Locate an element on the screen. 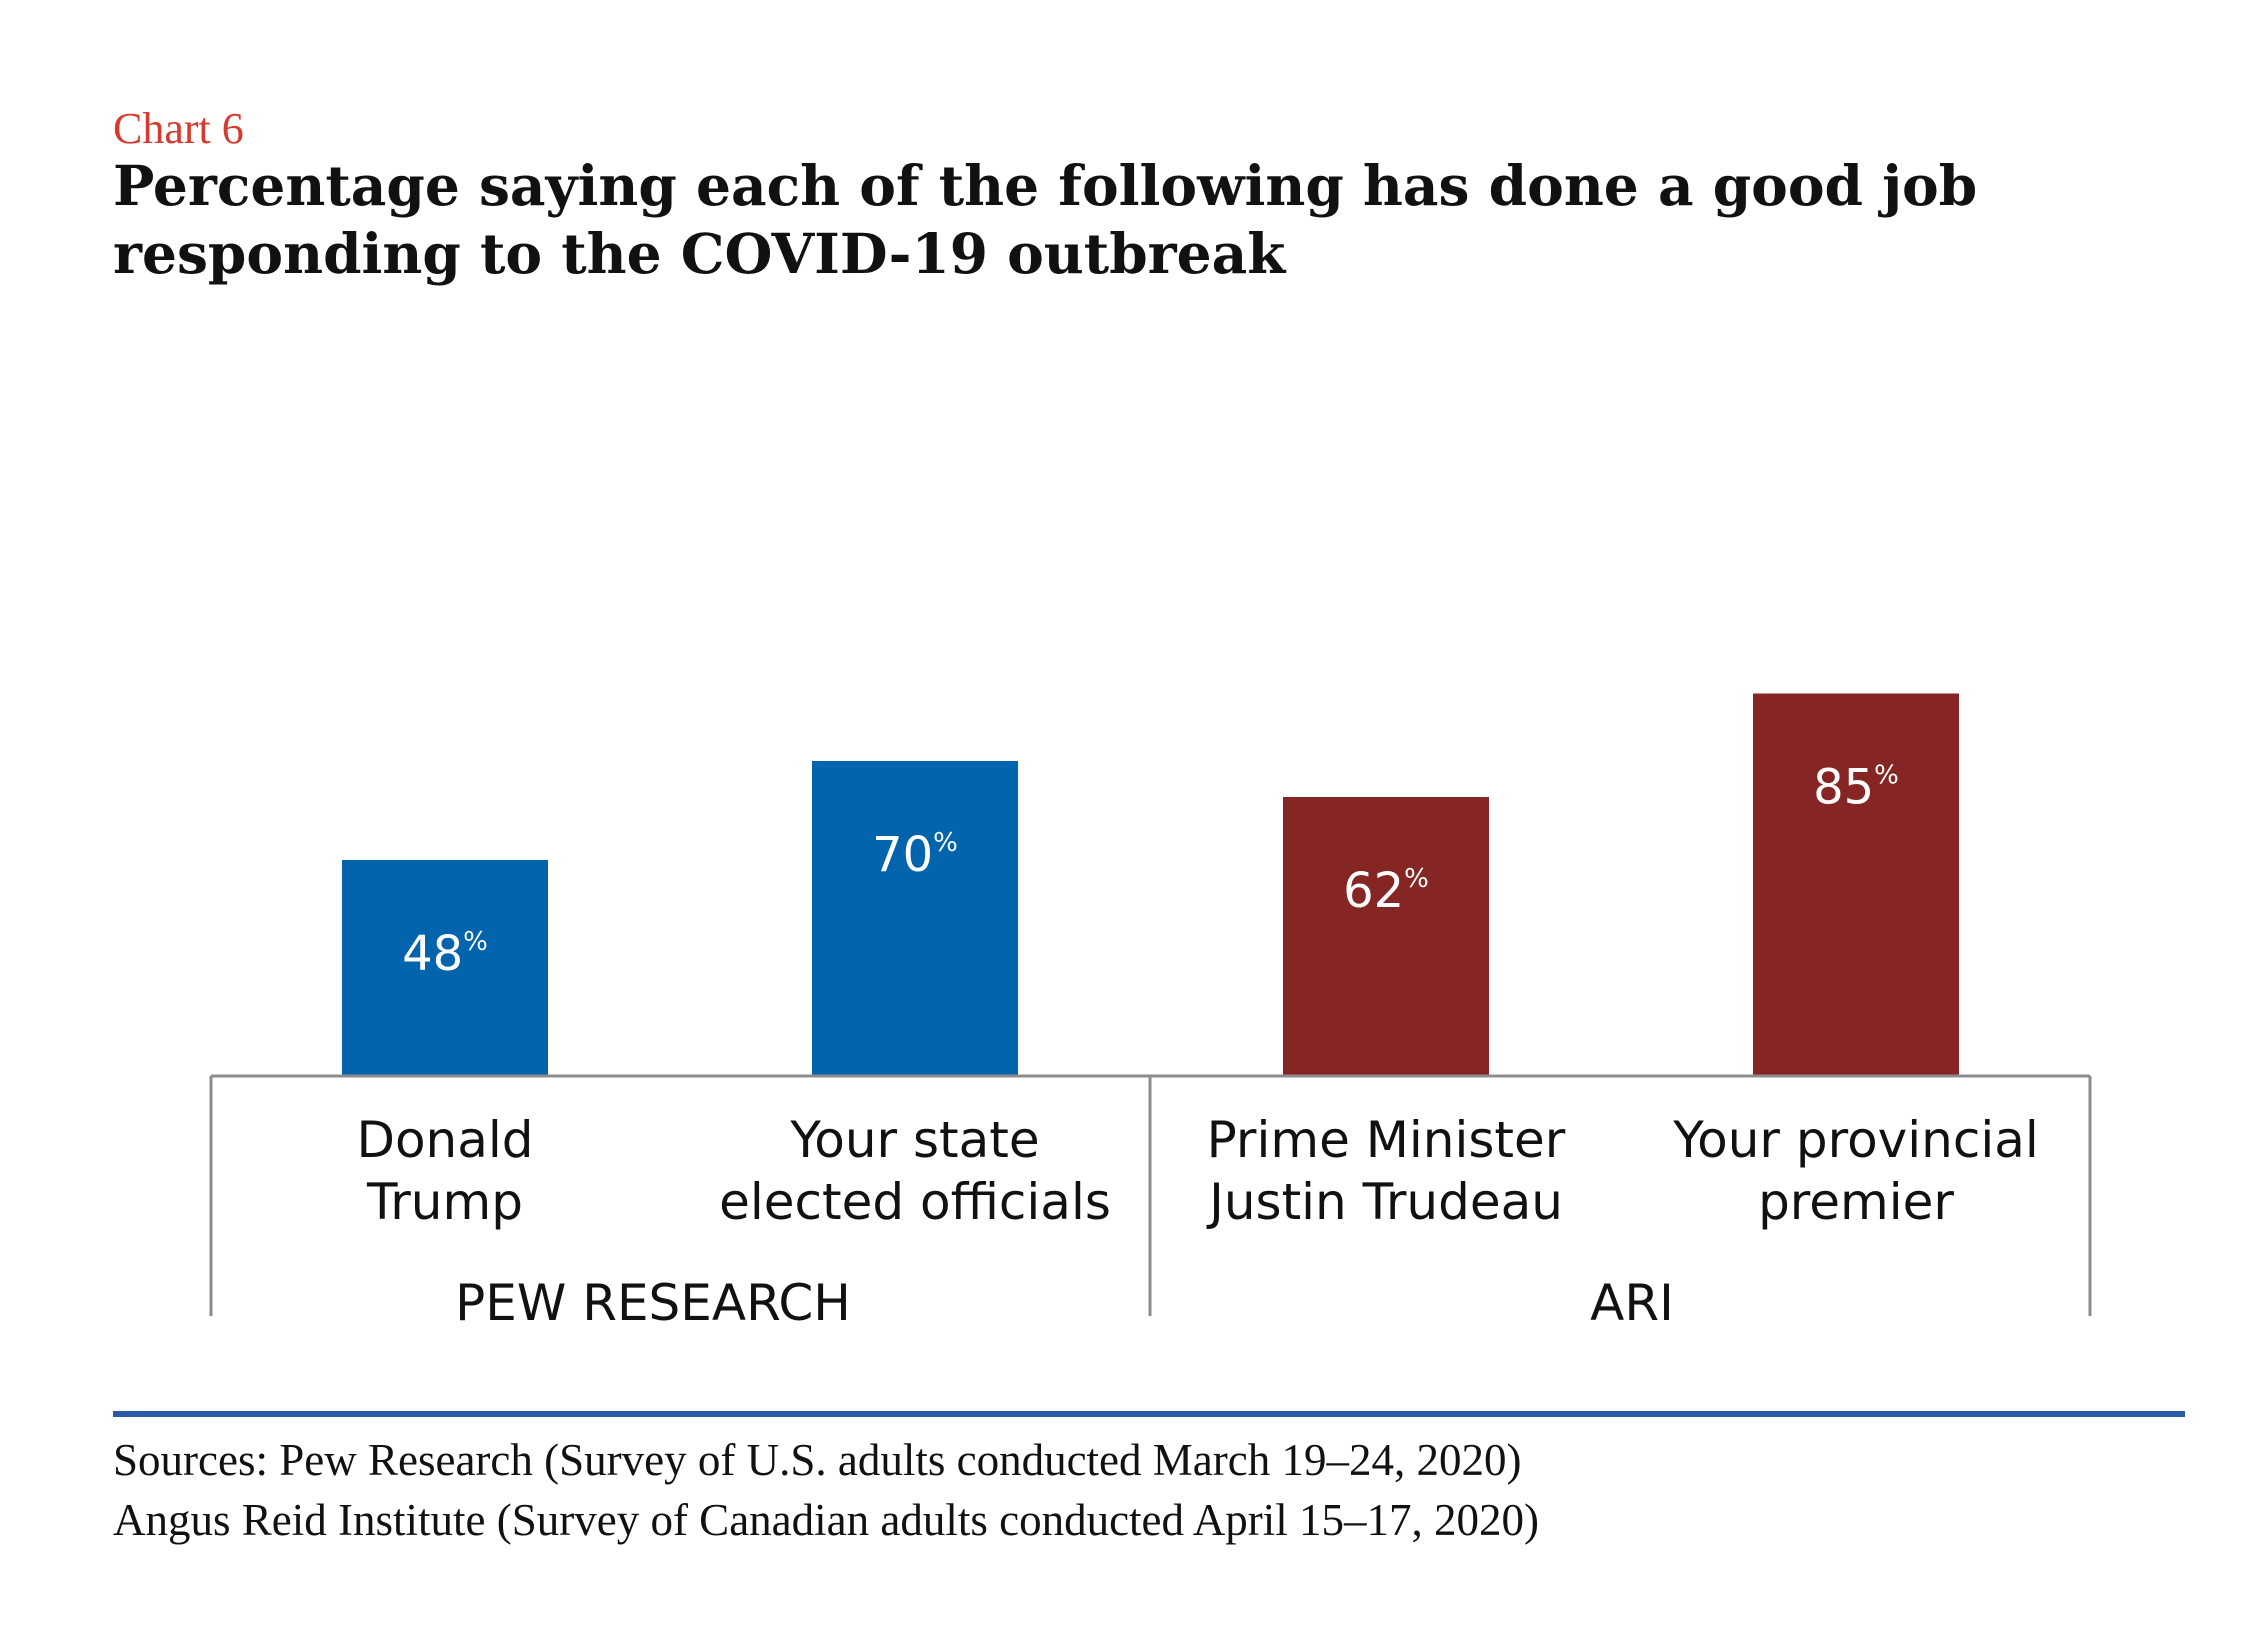  category-label-0-line-0: Donald is located at coordinates (444, 1140).